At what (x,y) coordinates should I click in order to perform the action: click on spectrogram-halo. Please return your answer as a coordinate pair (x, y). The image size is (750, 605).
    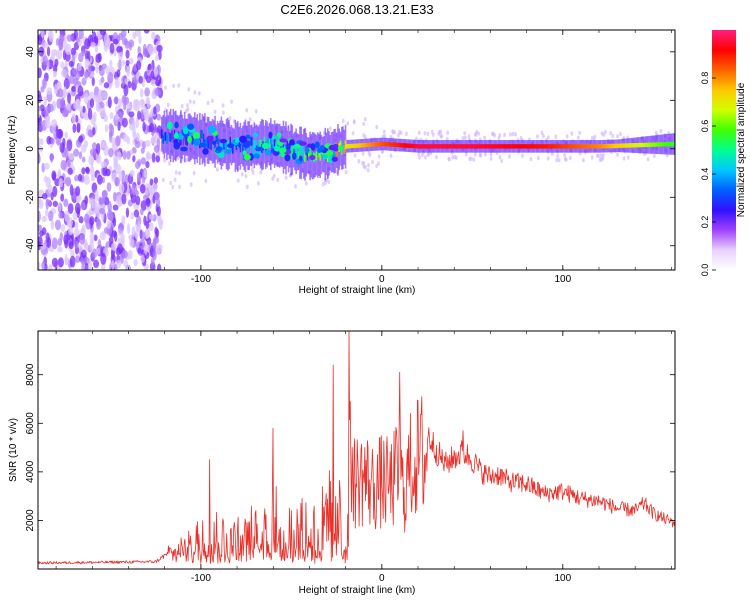
    Looking at the image, I should click on (250, 145).